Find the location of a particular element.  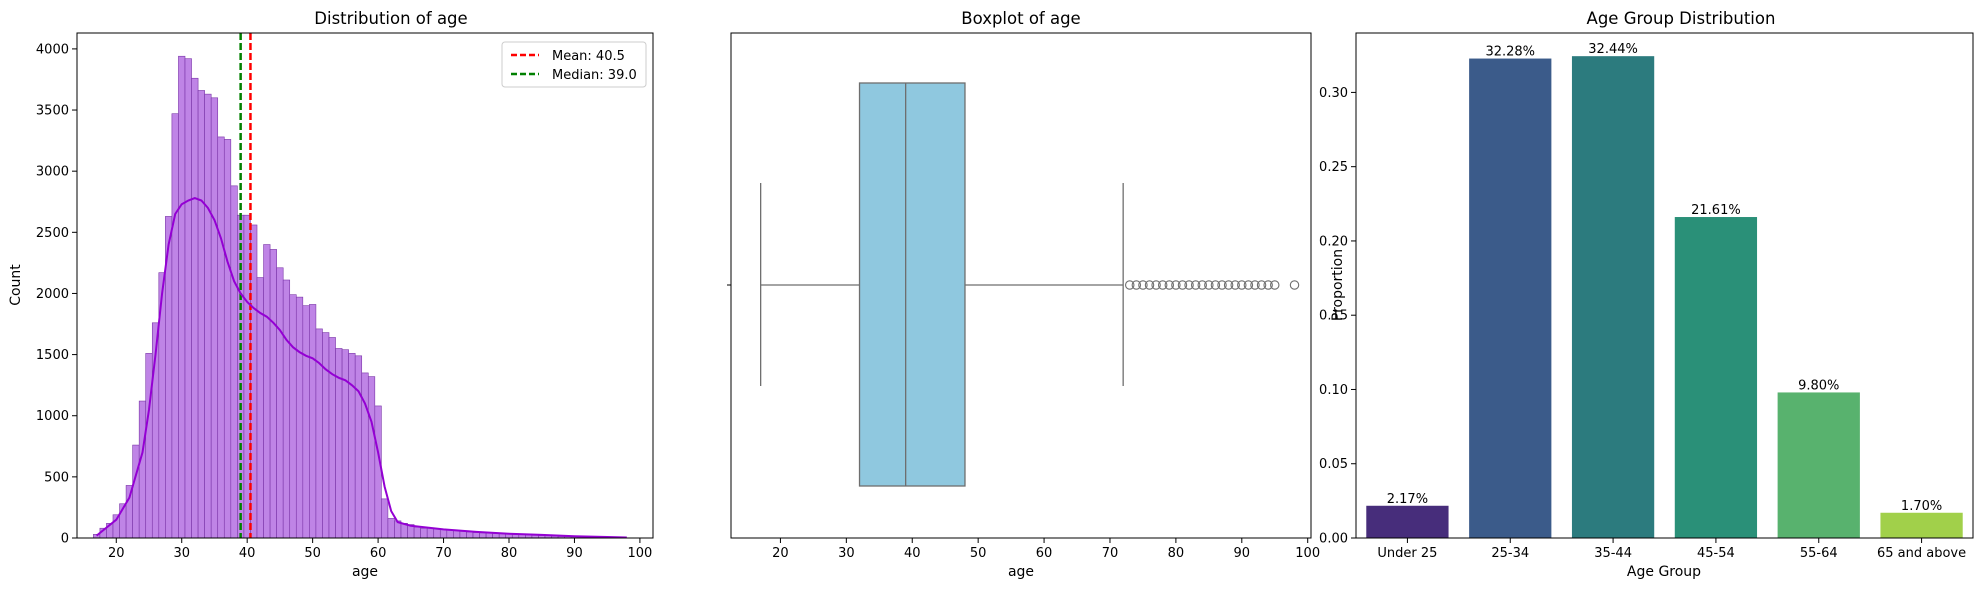

x-tick-label: 25-34 is located at coordinates (1510, 553).